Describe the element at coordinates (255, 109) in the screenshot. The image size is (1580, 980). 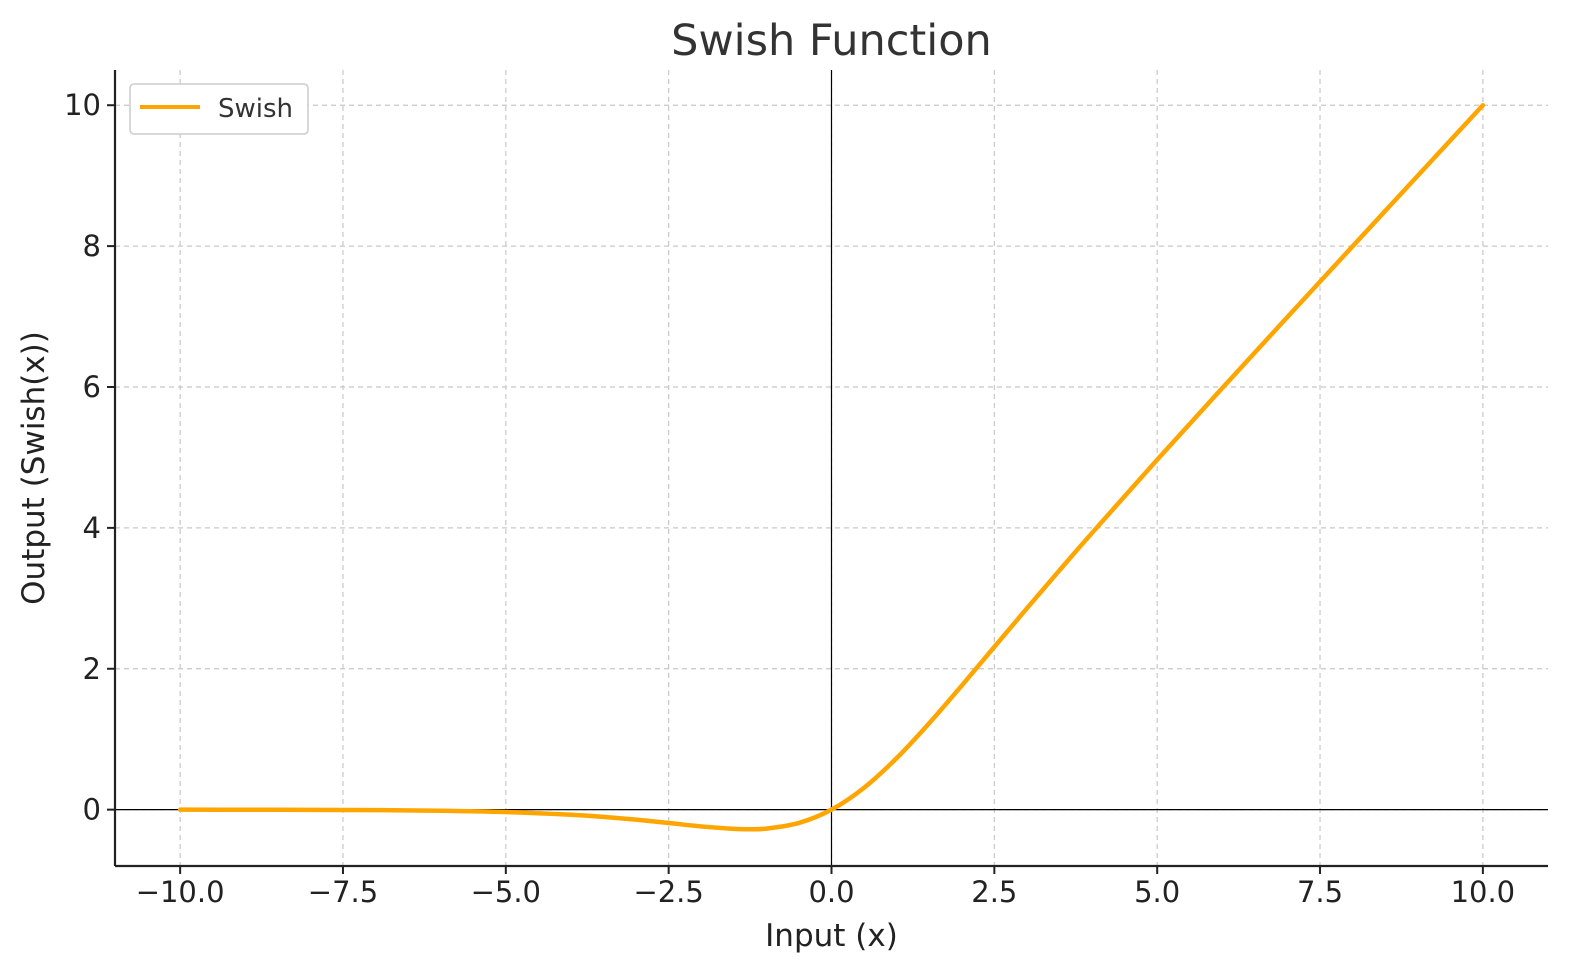
I see `legend-label-swish: Swish` at that location.